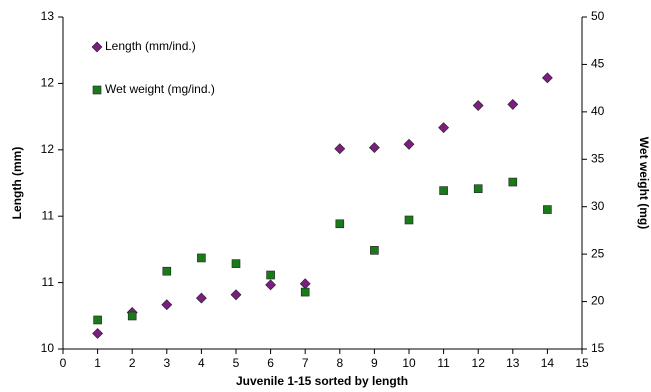 The image size is (651, 392). What do you see at coordinates (150, 46) in the screenshot?
I see `legend-label: Length (mm/ind.)` at bounding box center [150, 46].